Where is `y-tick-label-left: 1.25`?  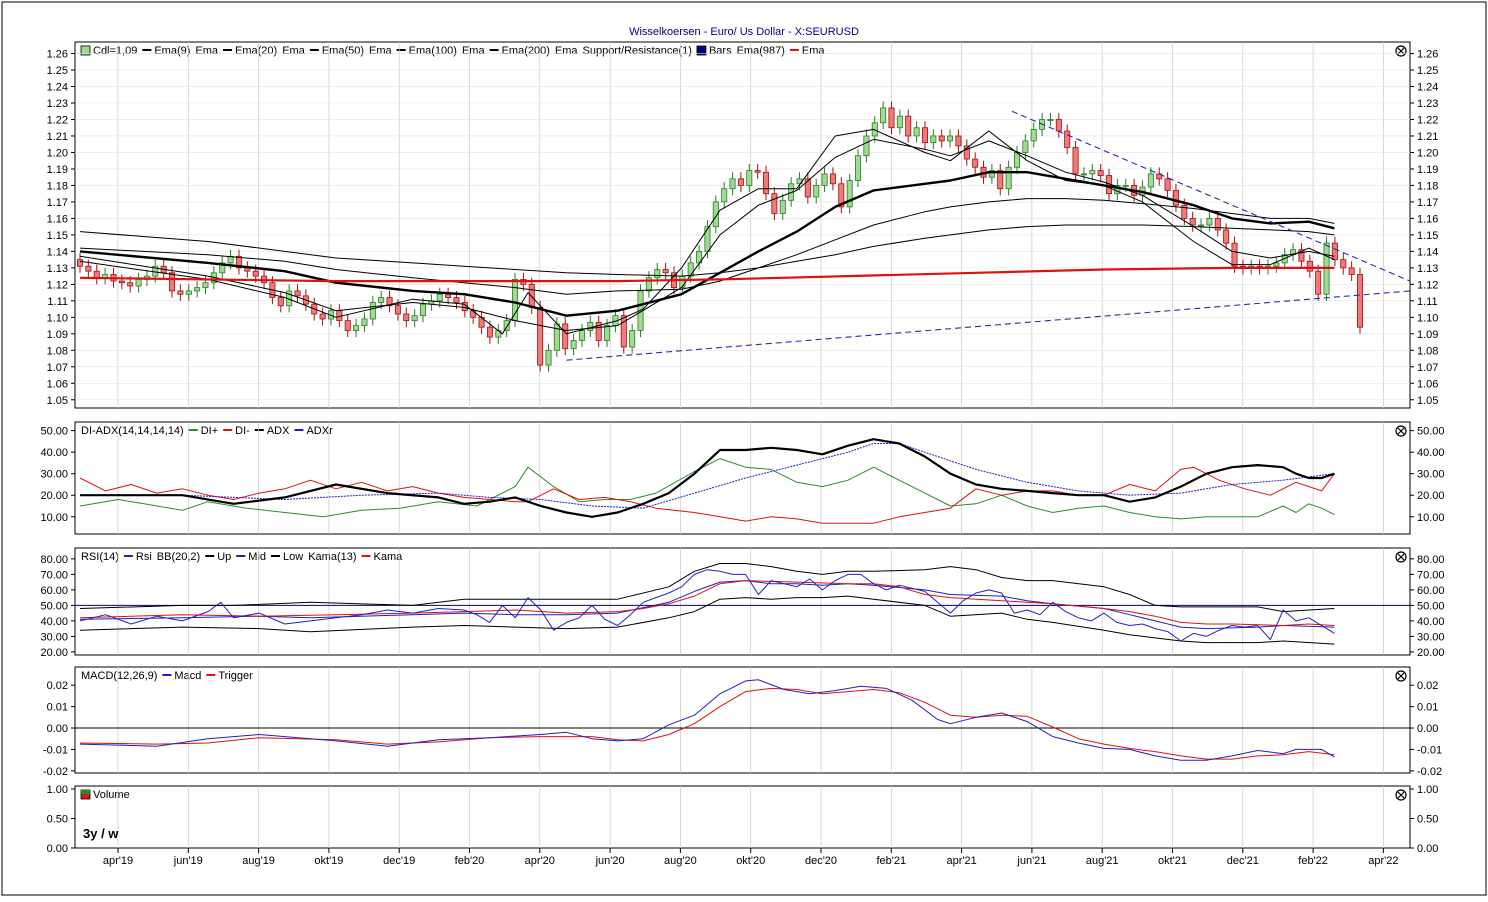 y-tick-label-left: 1.25 is located at coordinates (57, 71).